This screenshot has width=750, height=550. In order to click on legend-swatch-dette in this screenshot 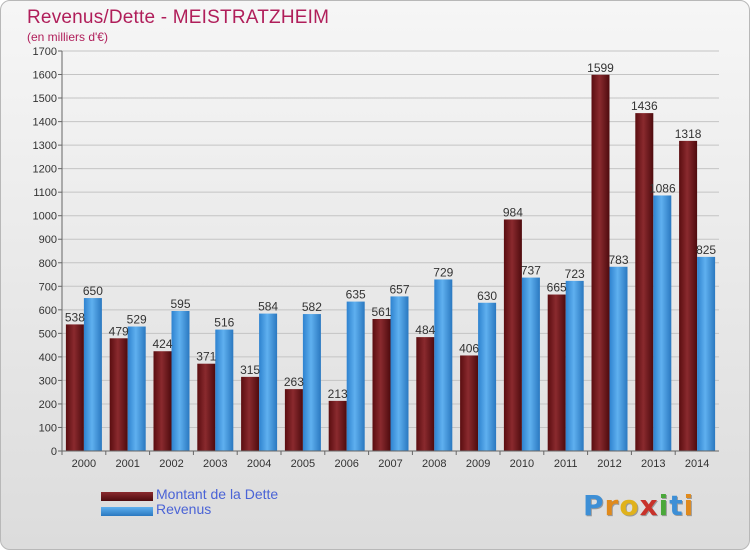, I will do `click(127, 496)`.